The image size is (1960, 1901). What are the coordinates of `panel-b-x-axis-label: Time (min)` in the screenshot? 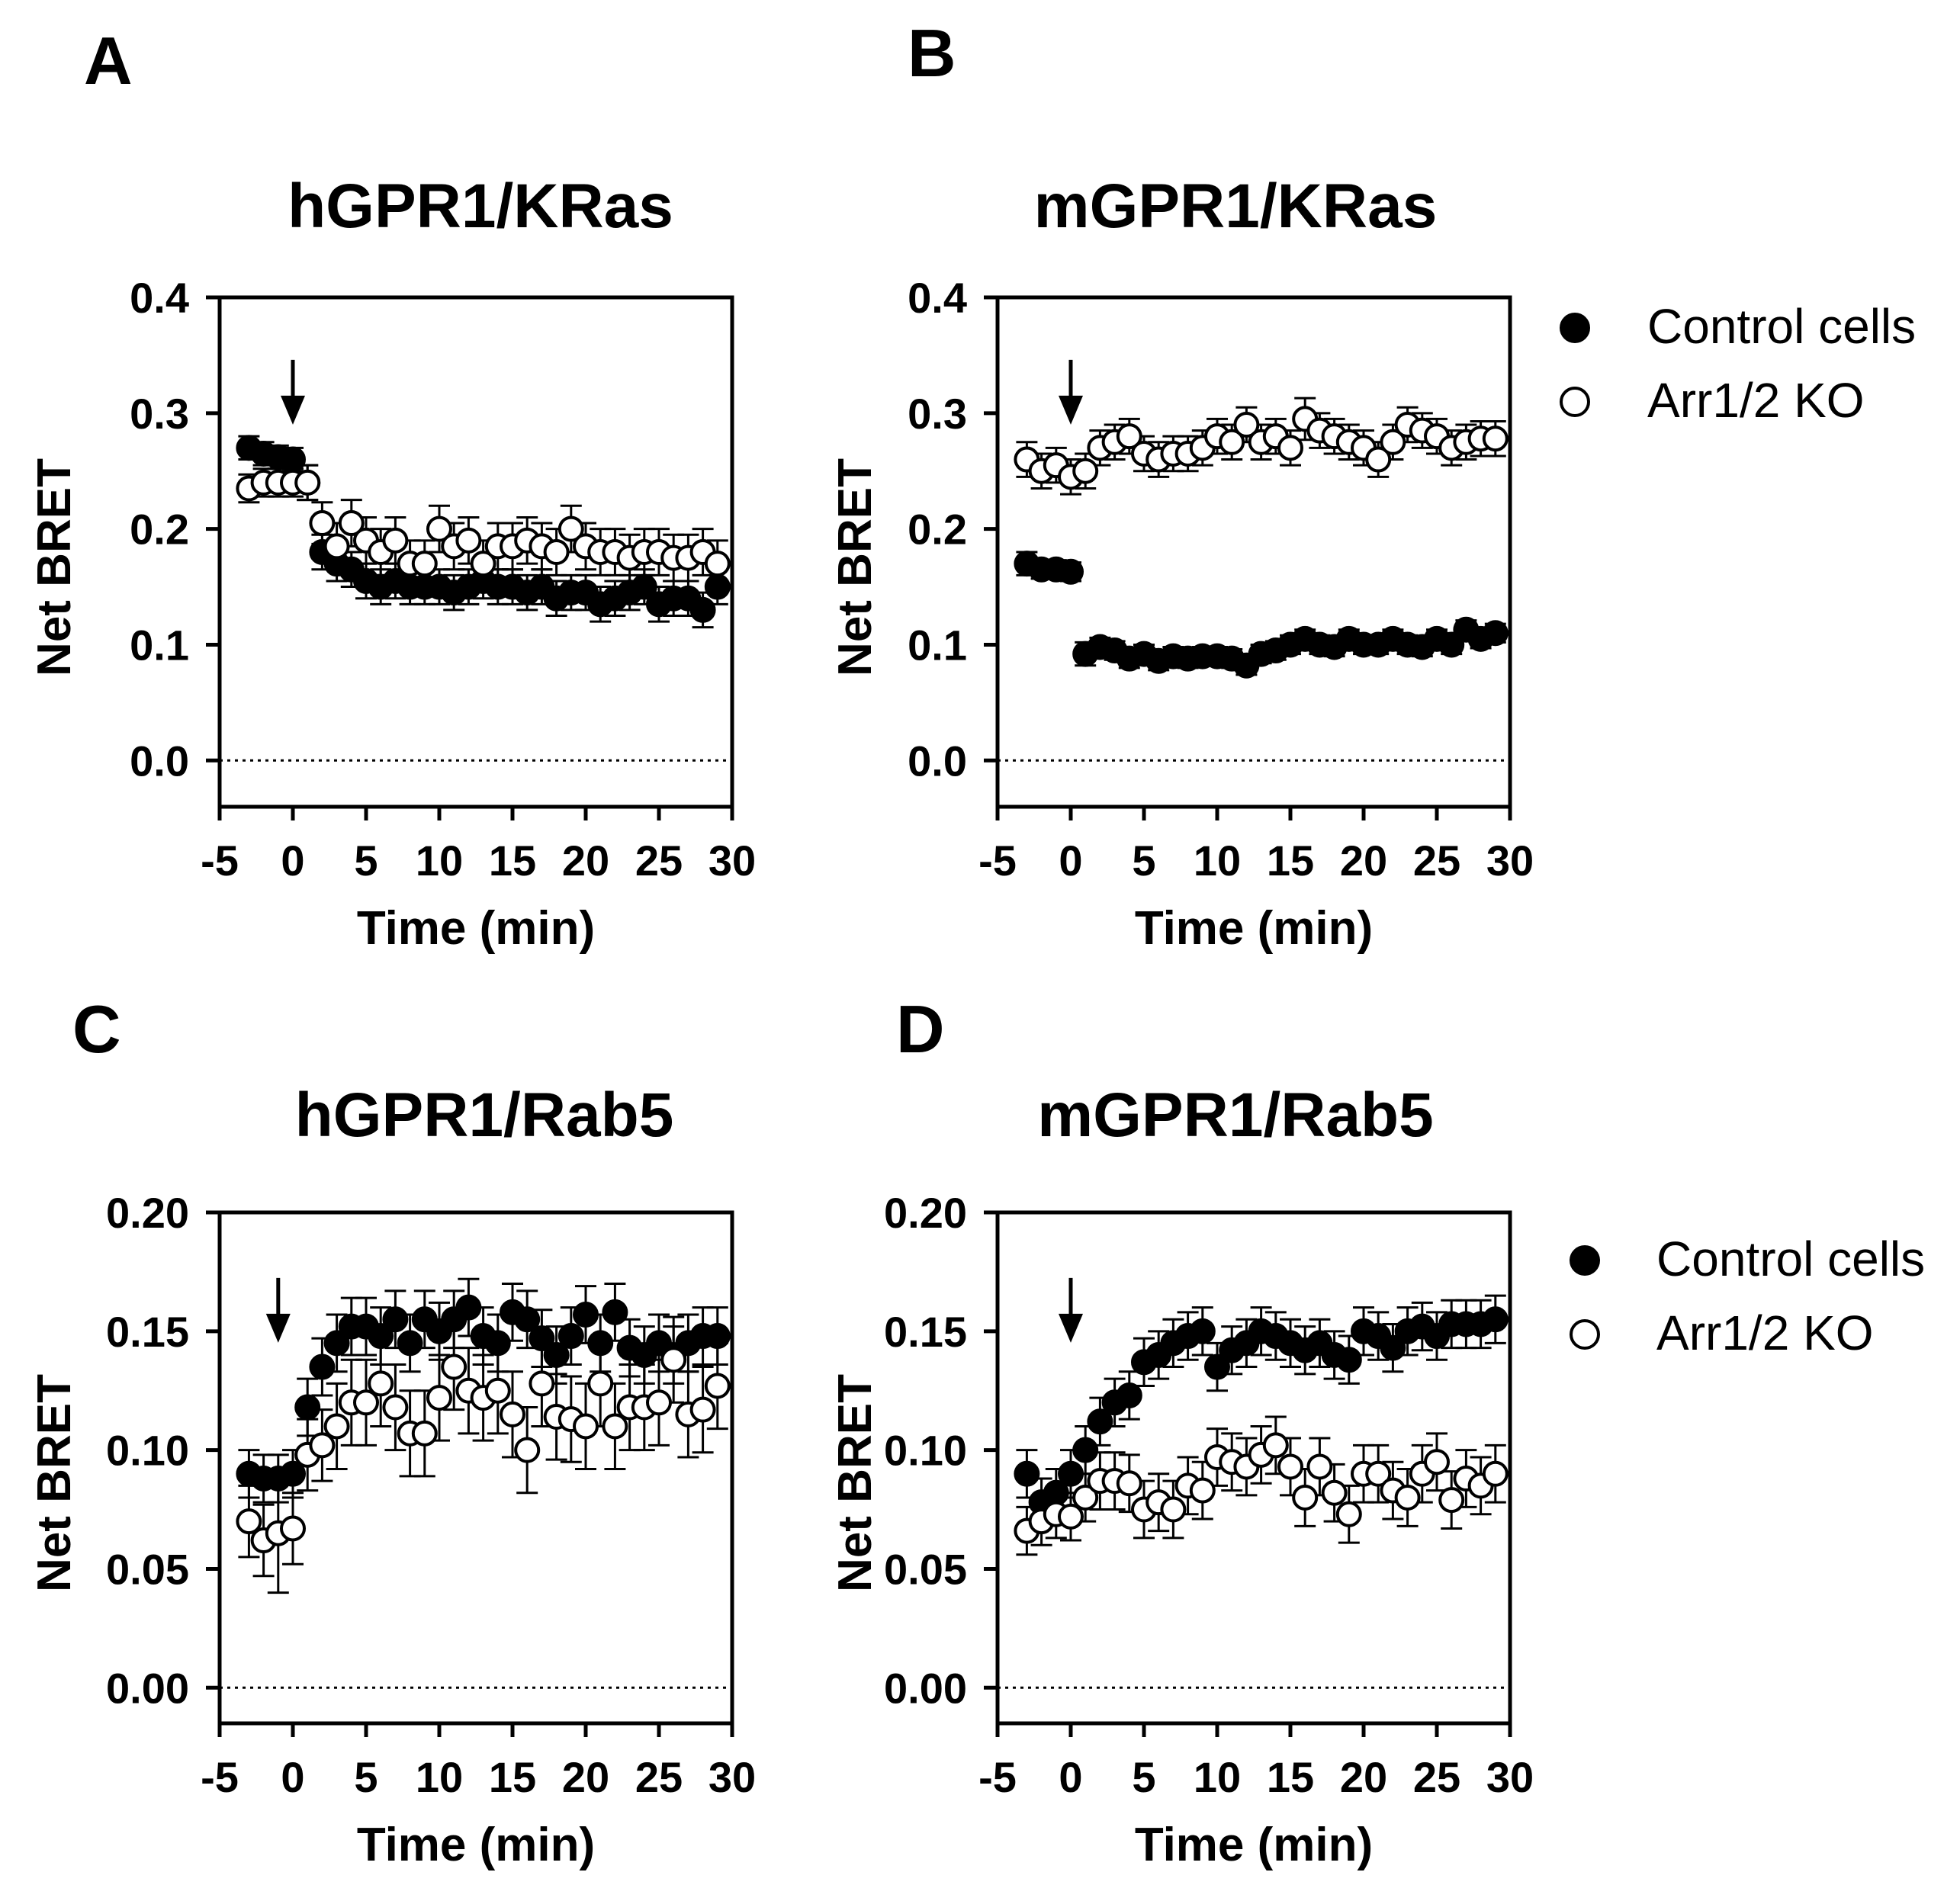 It's located at (1254, 929).